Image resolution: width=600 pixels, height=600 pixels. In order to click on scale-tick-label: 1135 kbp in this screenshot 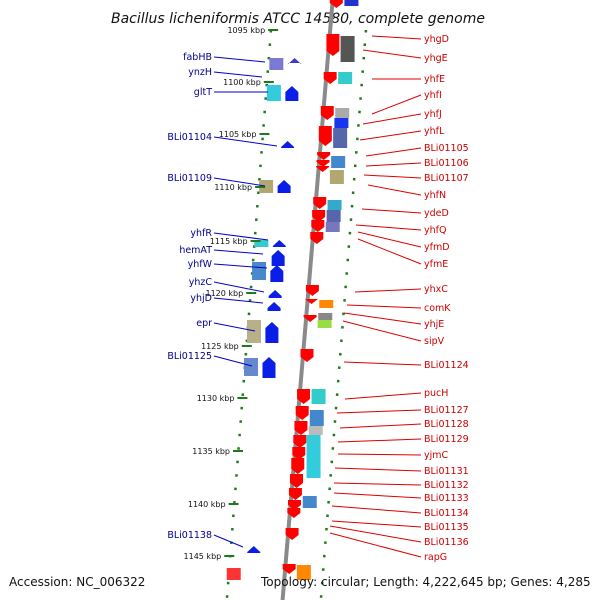, I will do `click(211, 451)`.